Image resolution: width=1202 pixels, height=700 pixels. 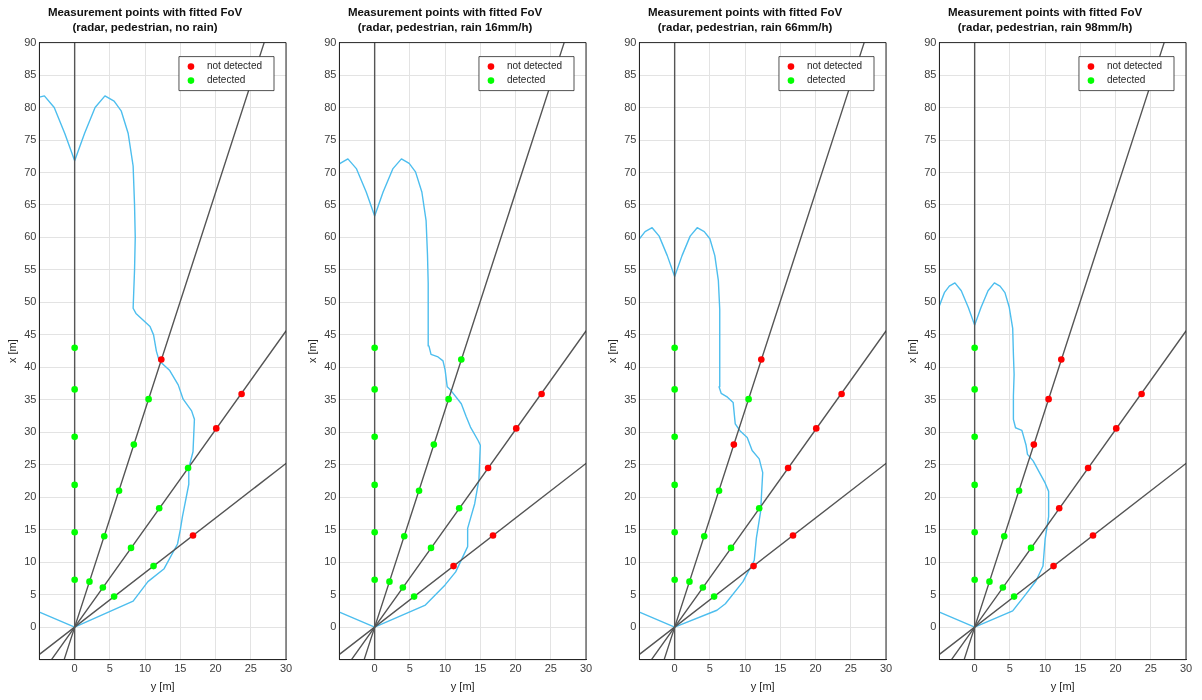 I want to click on y-tick-label: 35, so click(x=930, y=398).